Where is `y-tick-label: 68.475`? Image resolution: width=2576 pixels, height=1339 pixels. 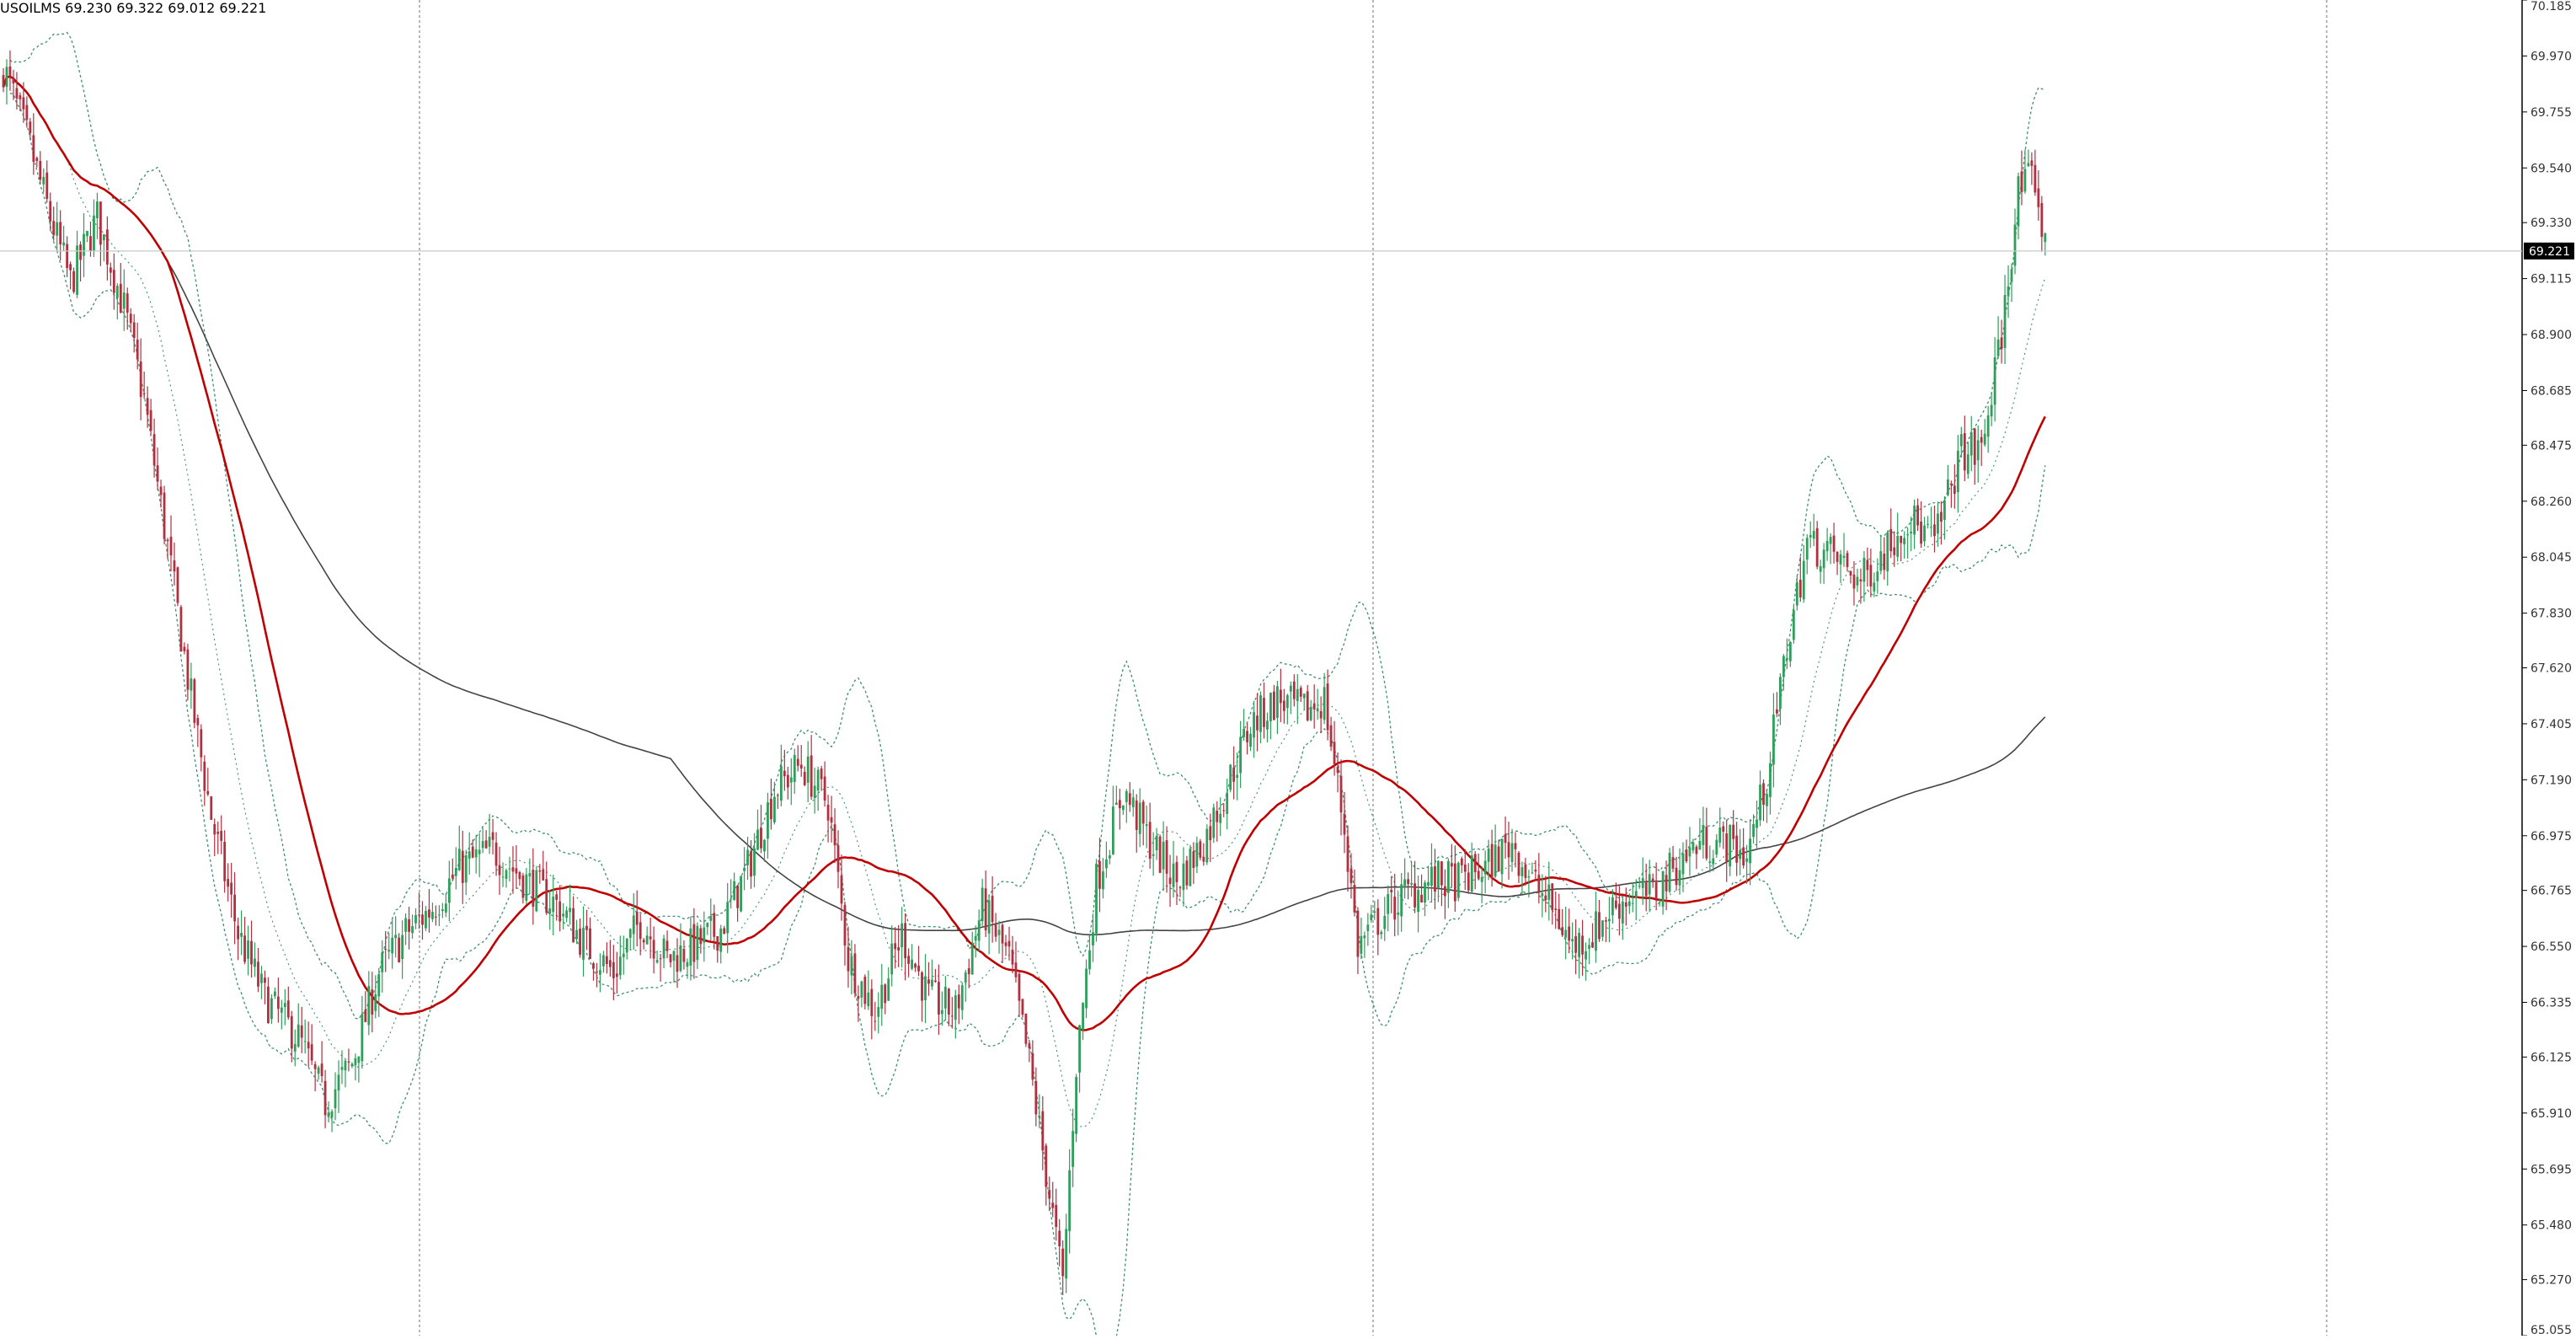 y-tick-label: 68.475 is located at coordinates (2551, 446).